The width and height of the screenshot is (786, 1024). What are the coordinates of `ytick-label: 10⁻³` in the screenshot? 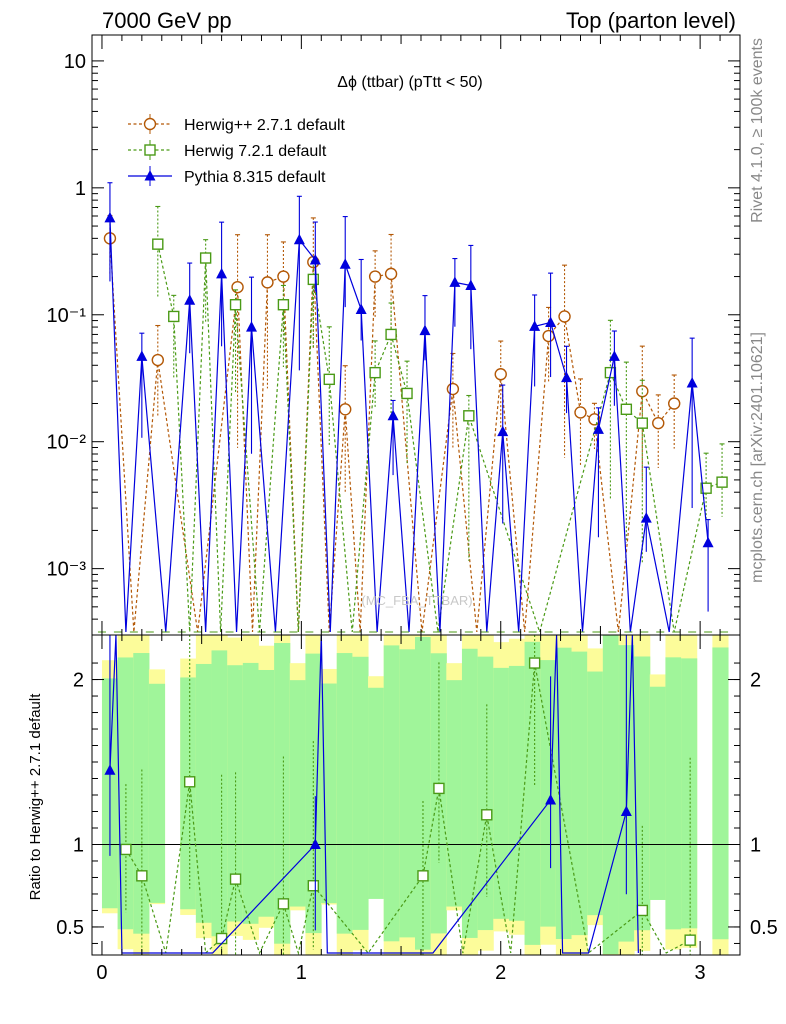 It's located at (67, 570).